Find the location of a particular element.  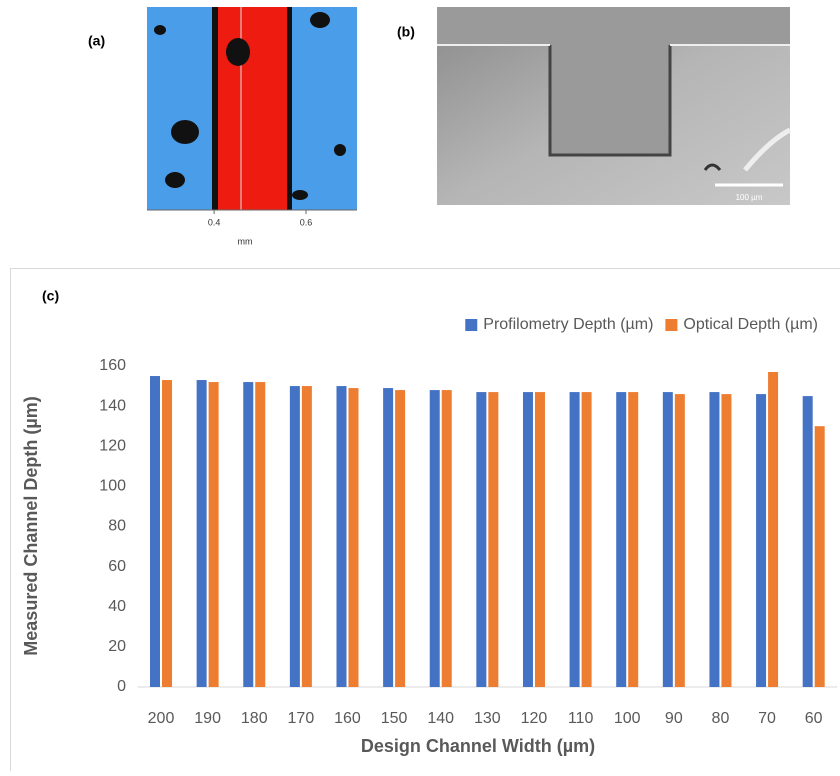

y-tick-label: 140 is located at coordinates (112, 405).